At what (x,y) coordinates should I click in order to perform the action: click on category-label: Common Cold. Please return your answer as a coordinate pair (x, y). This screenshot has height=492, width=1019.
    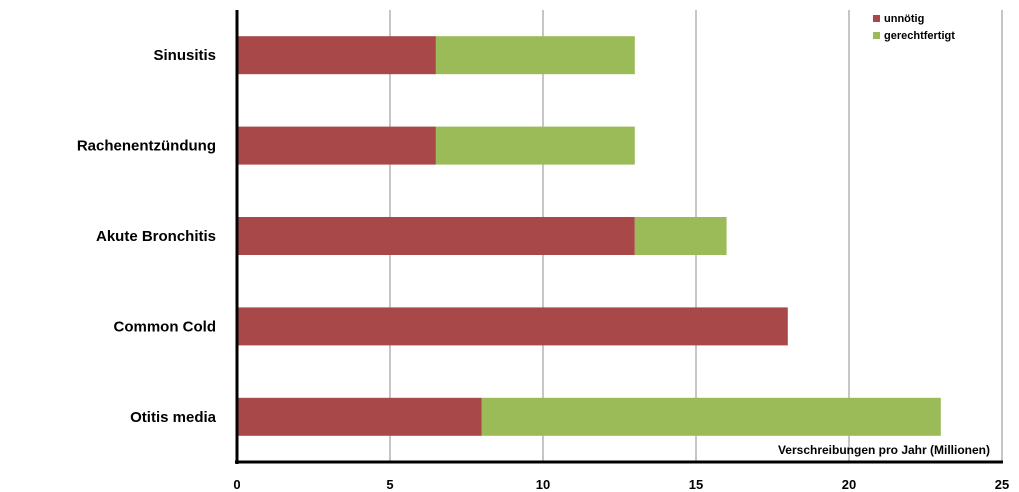
    Looking at the image, I should click on (165, 326).